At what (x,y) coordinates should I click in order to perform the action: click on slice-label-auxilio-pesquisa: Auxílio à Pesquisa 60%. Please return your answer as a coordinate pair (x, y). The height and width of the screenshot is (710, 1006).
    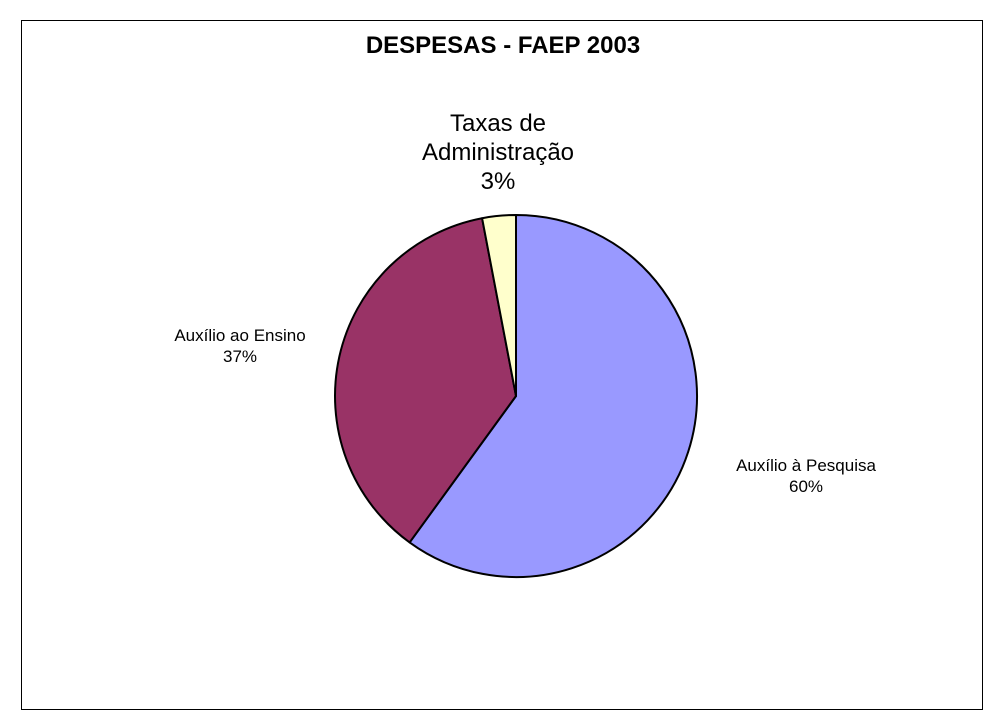
    Looking at the image, I should click on (806, 476).